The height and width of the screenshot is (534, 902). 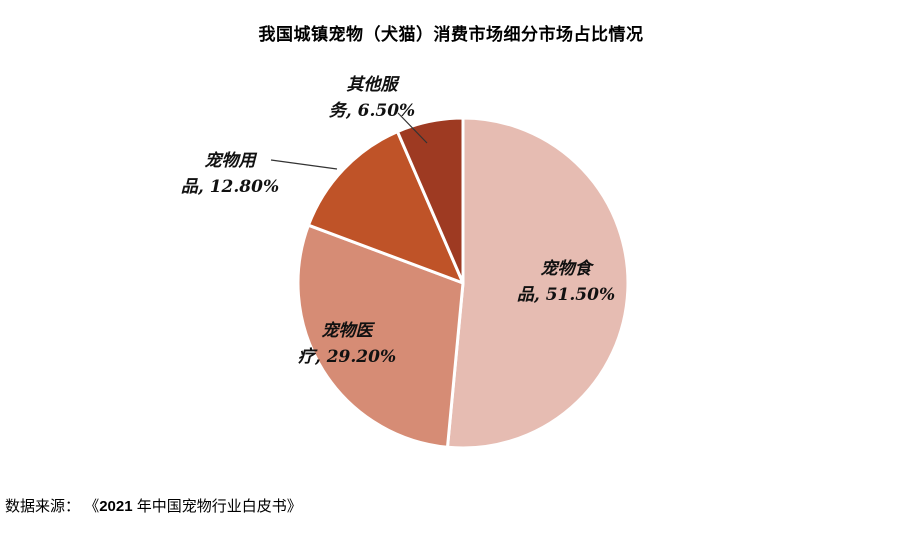 What do you see at coordinates (566, 269) in the screenshot?
I see `slice-label-line: 宠物食` at bounding box center [566, 269].